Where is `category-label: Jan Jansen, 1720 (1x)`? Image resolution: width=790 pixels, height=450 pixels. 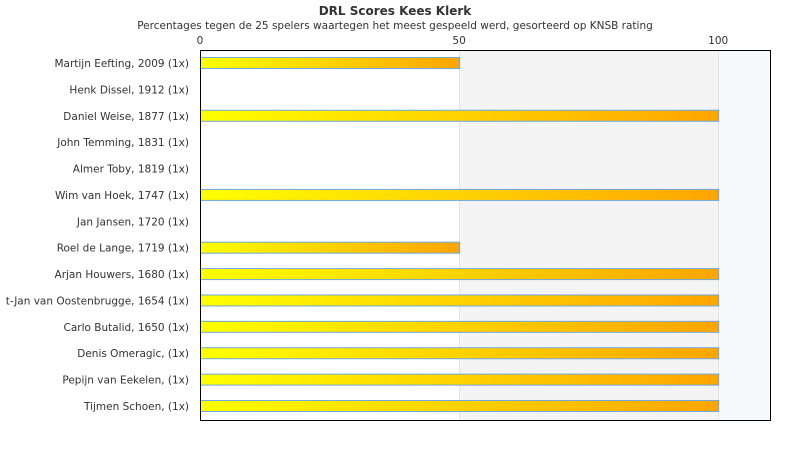 category-label: Jan Jansen, 1720 (1x) is located at coordinates (132, 222).